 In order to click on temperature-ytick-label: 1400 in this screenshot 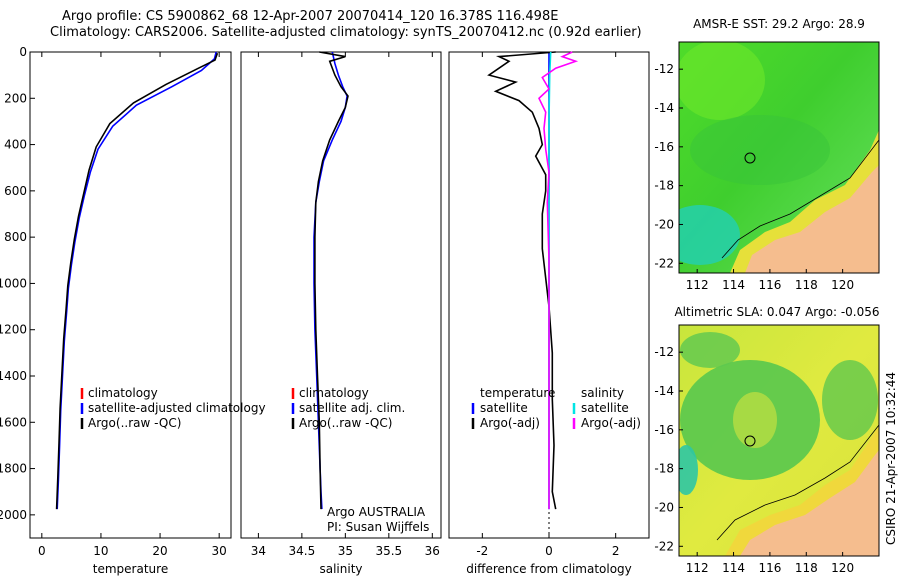, I will do `click(13, 376)`.